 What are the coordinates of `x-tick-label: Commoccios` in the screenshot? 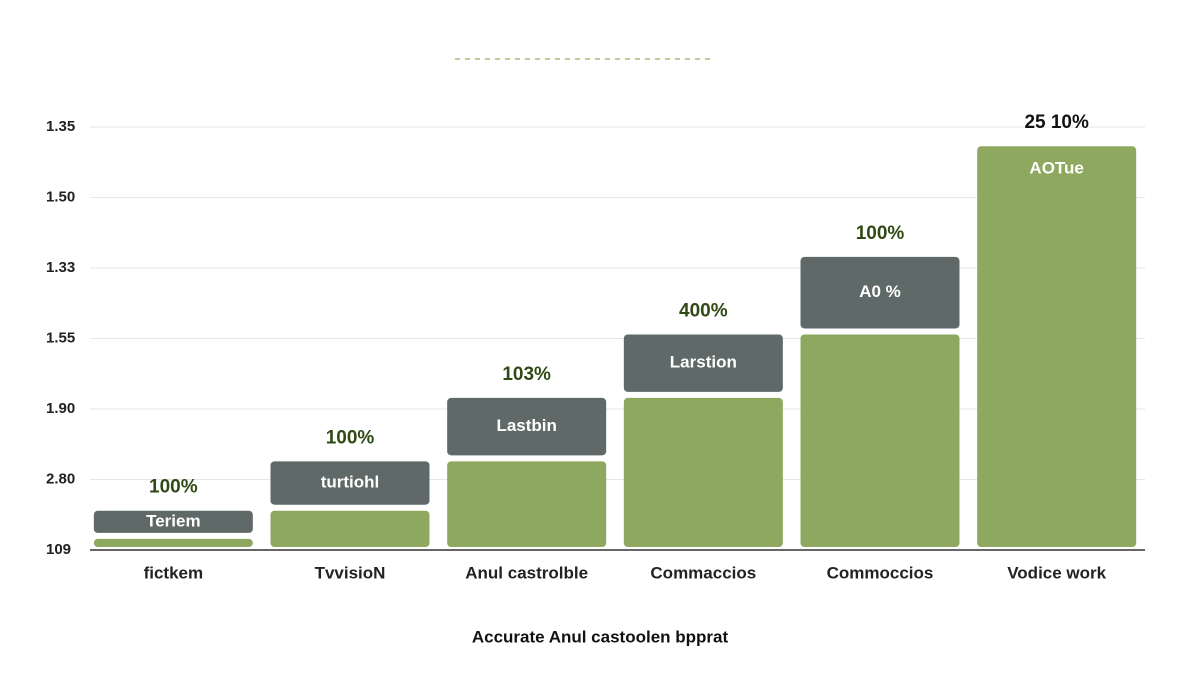 It's located at (880, 572).